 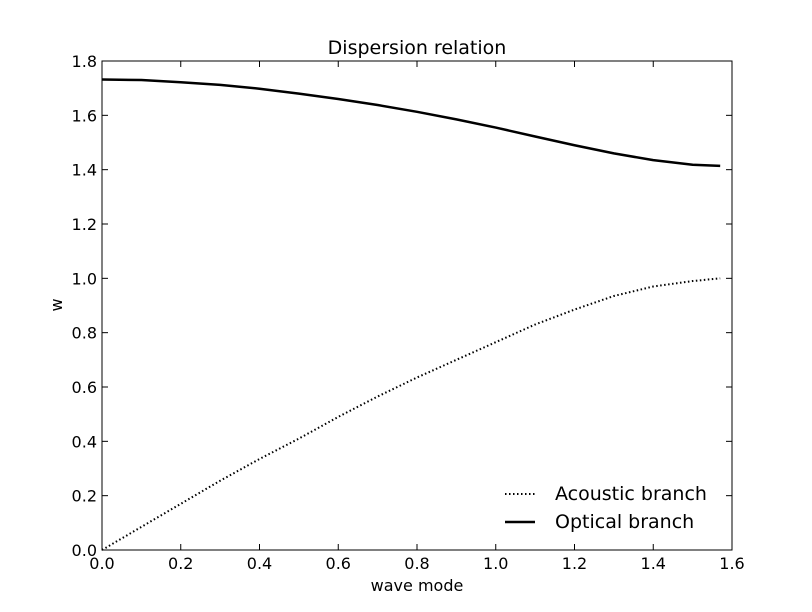 I want to click on x-tick-label: 0.0, so click(x=101, y=563).